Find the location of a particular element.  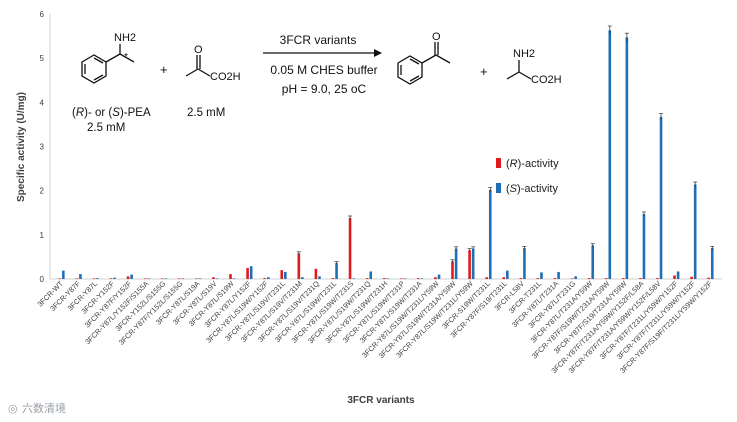

y-tick-label: 1 is located at coordinates (42, 235).